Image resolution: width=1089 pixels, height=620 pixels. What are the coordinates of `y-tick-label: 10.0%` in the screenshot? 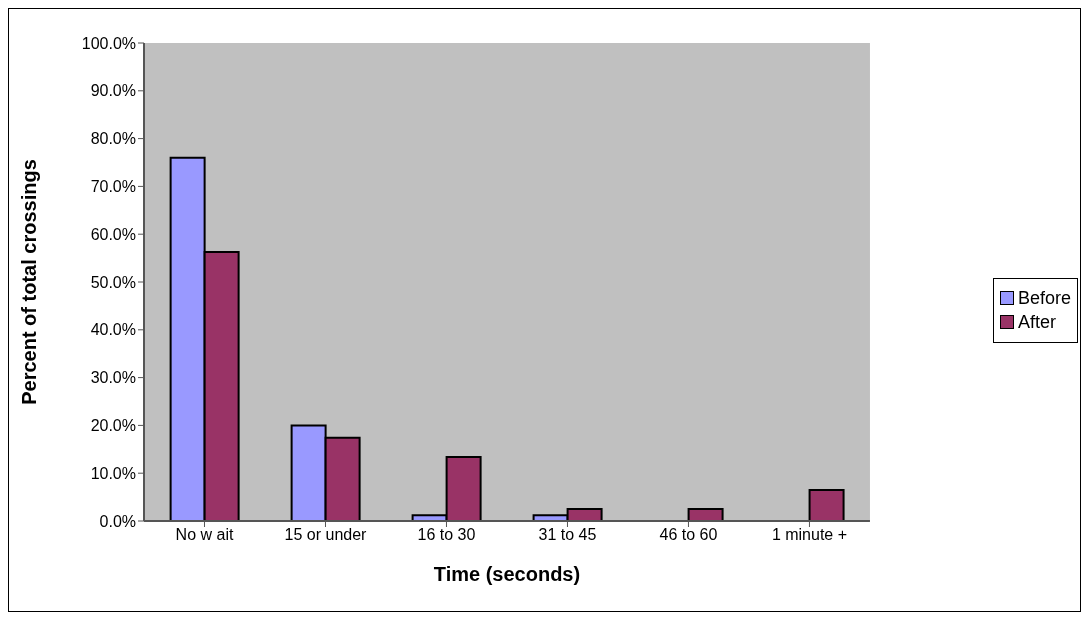 It's located at (113, 473).